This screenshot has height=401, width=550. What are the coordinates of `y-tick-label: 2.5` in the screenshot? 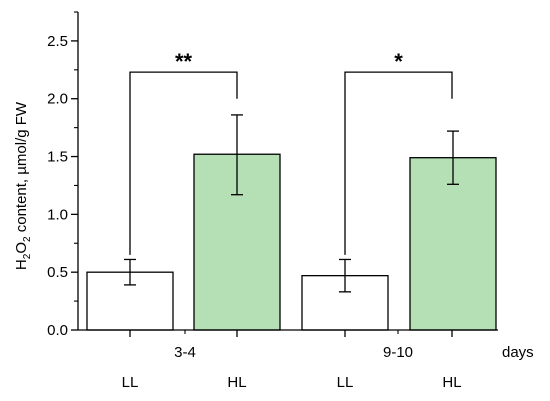 It's located at (57, 41).